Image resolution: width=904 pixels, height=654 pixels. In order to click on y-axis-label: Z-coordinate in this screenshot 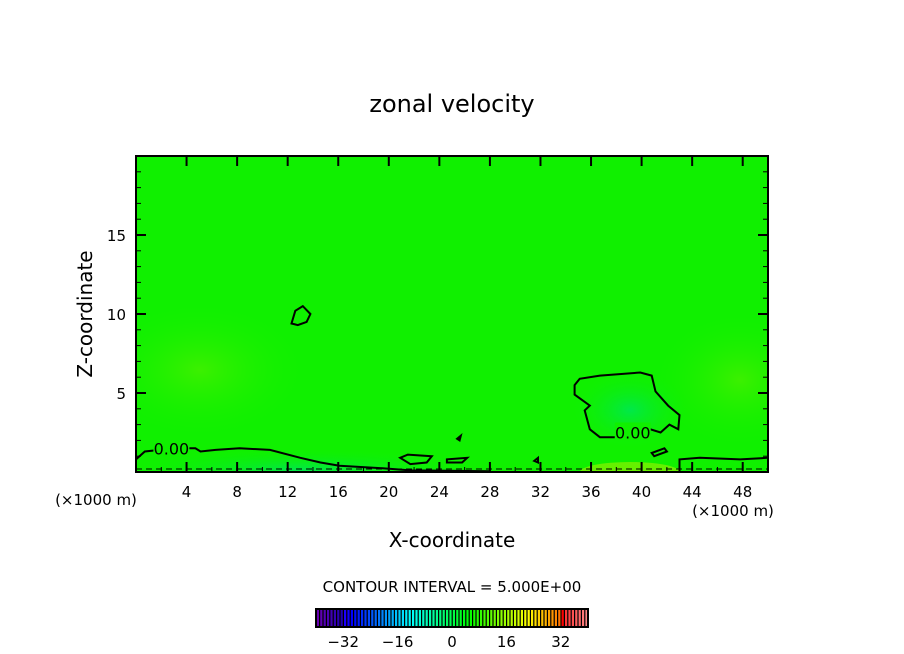, I will do `click(85, 313)`.